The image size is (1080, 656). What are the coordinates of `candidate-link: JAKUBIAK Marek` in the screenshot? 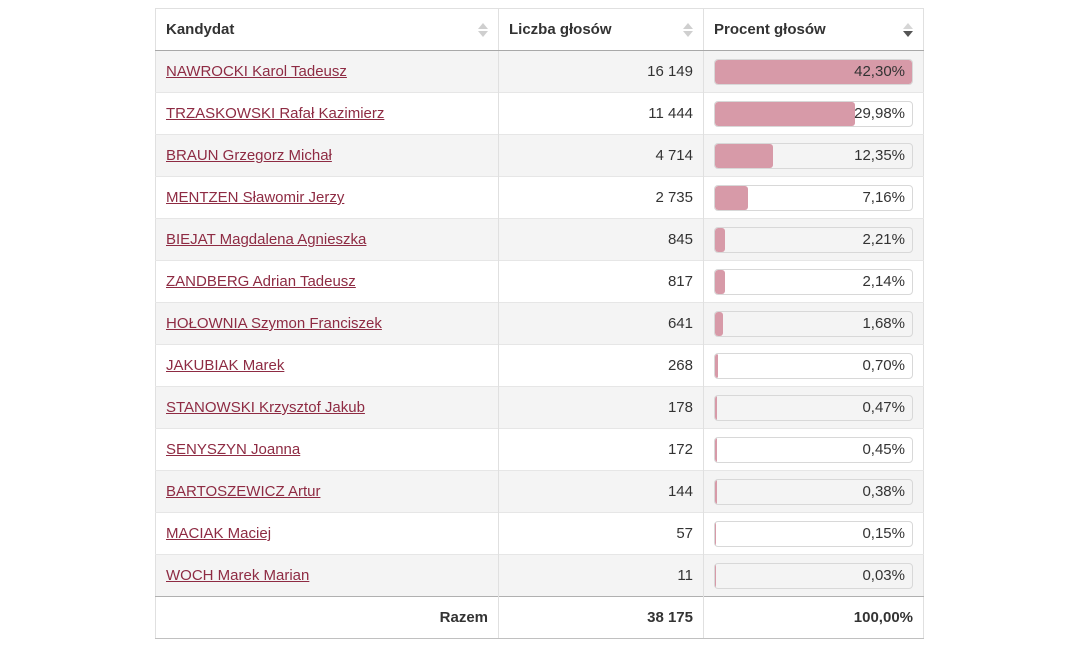 It's located at (225, 365).